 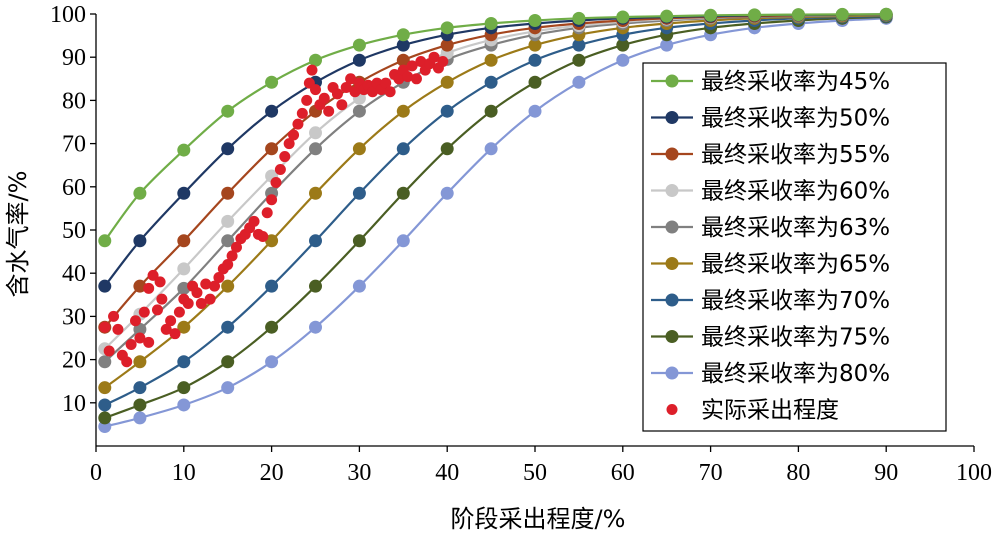 What do you see at coordinates (74, 188) in the screenshot?
I see `y-tick-label: 60` at bounding box center [74, 188].